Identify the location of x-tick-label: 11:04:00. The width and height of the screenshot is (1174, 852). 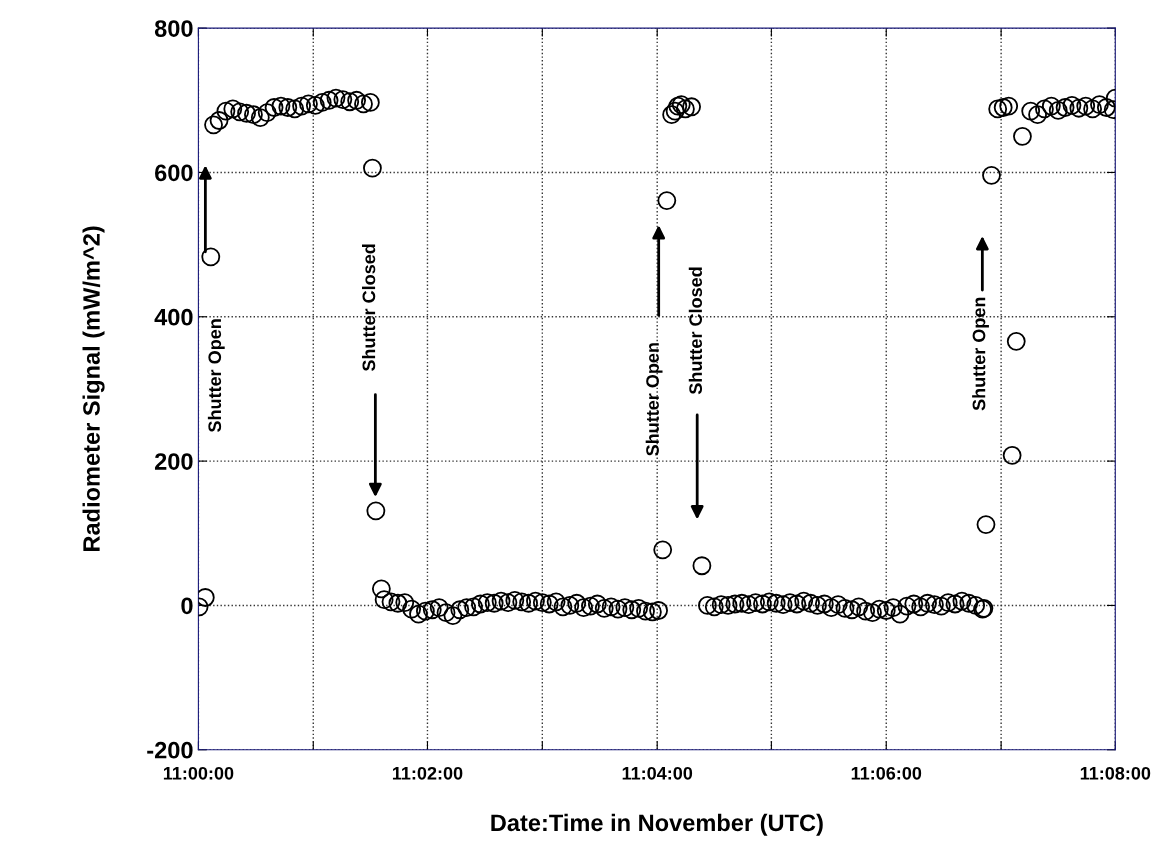
(657, 773).